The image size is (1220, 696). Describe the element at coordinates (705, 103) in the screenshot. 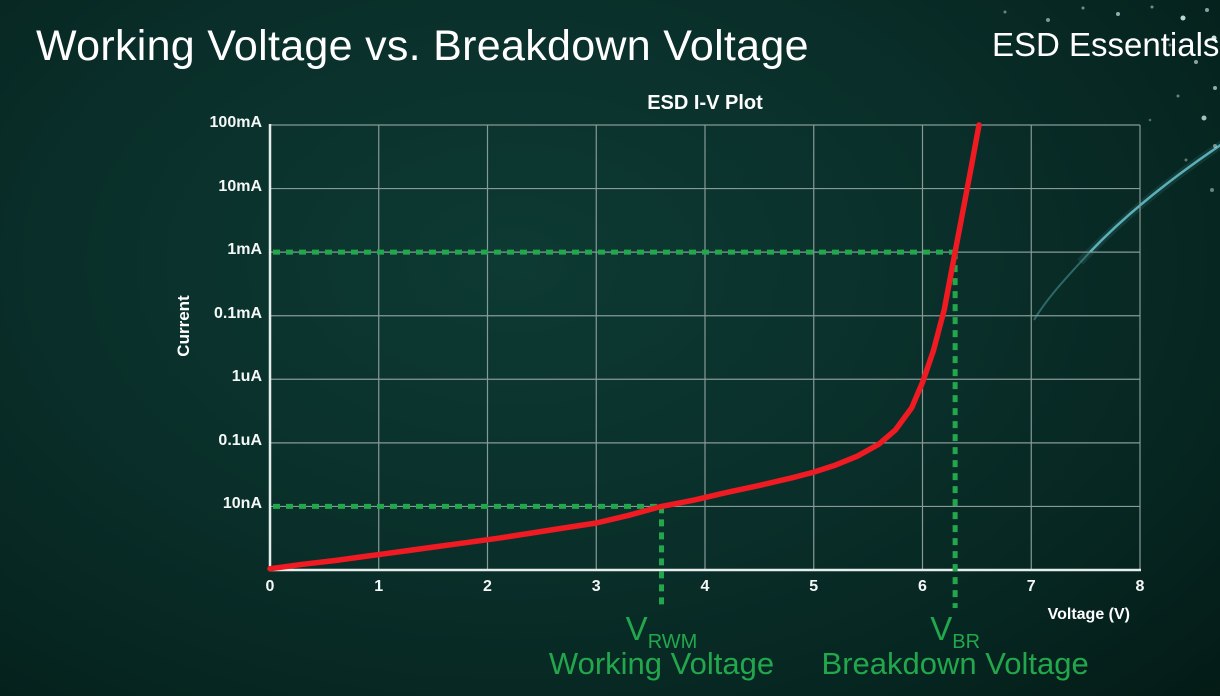

I see `chart-title: ESD I-V Plot` at that location.